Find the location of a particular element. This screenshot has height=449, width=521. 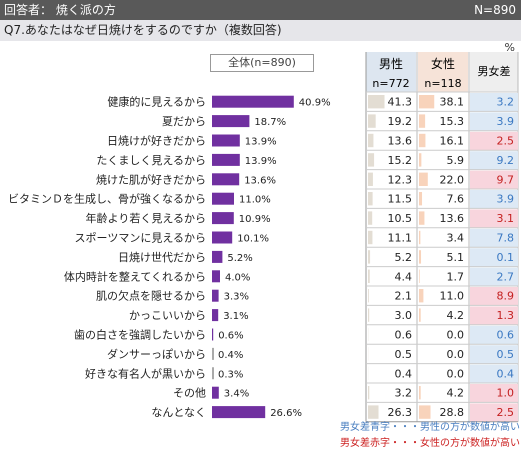

male-value: 0.5 is located at coordinates (404, 354).